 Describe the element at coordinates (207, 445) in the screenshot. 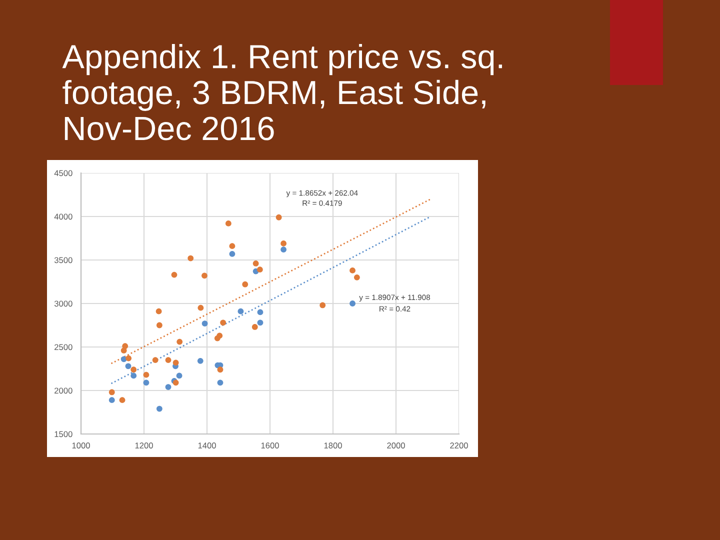

I see `x-tick-label: 1400` at that location.